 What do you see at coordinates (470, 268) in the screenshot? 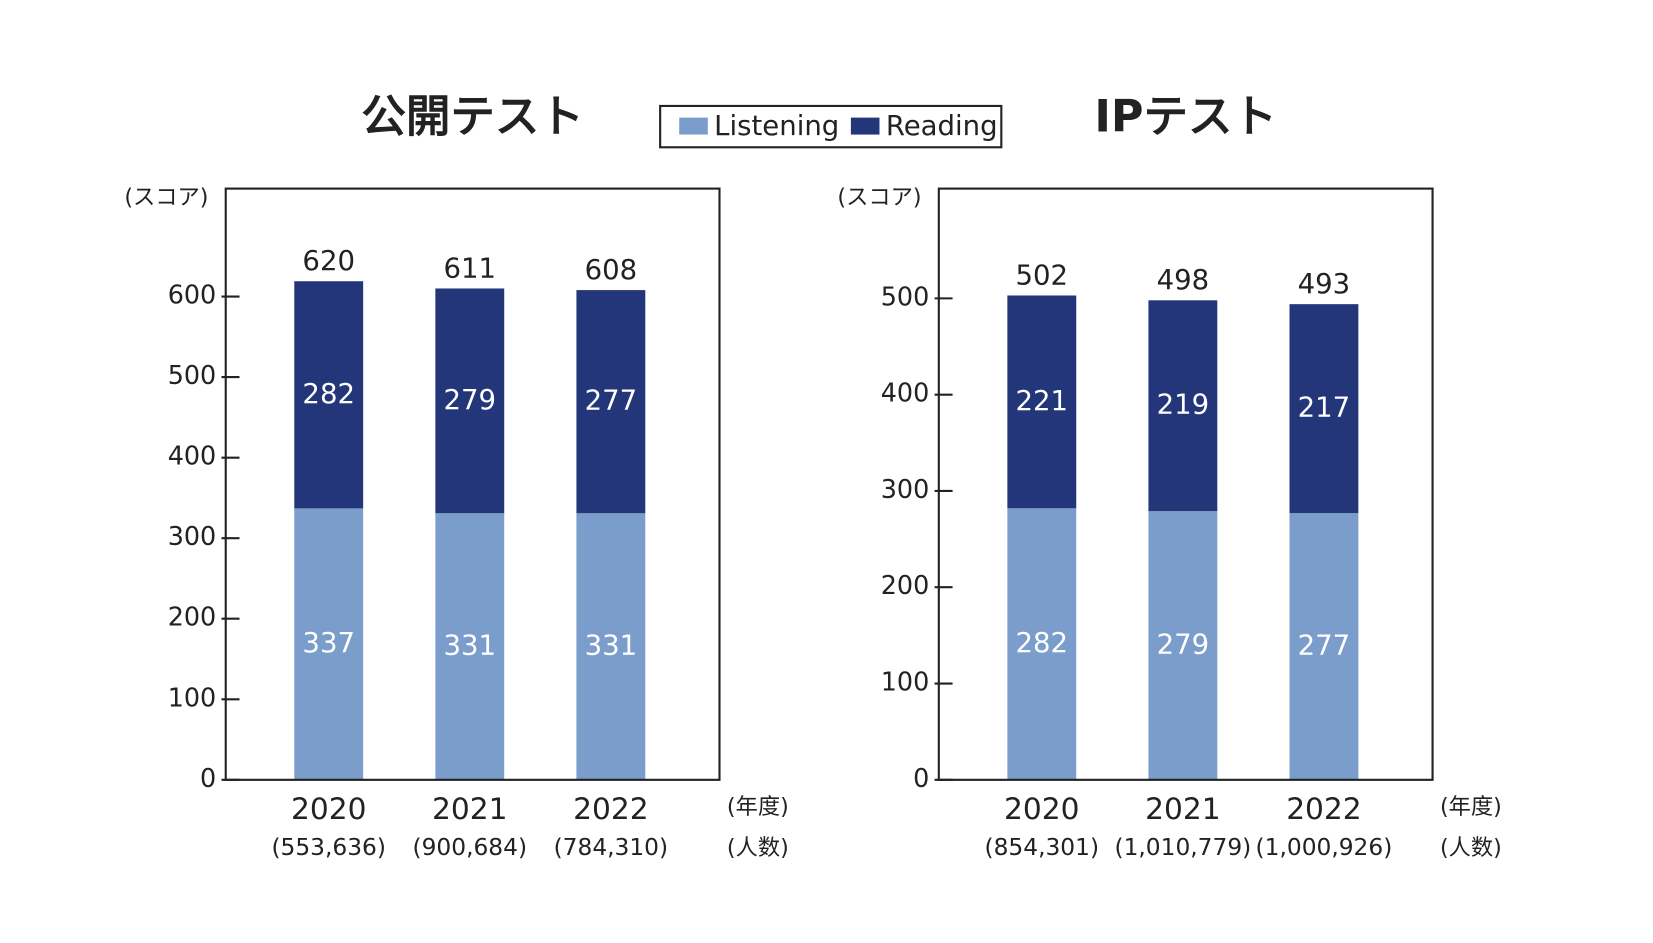
I see `total-label: 611` at bounding box center [470, 268].